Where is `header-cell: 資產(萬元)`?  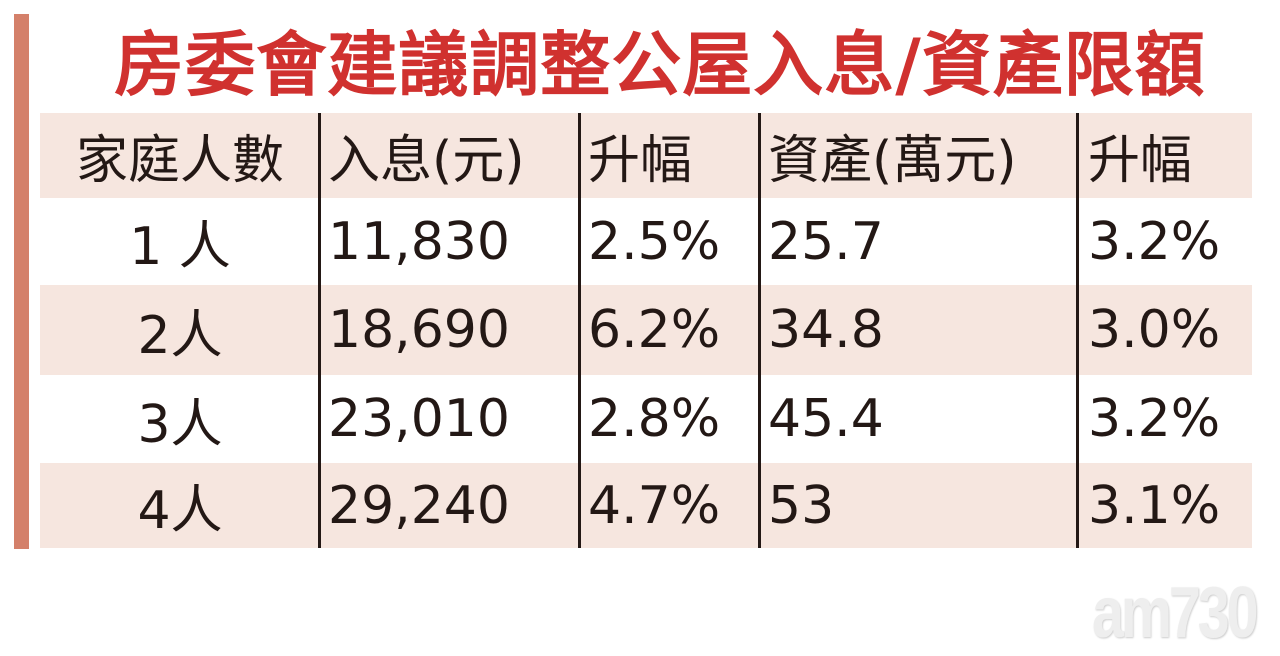
header-cell: 資產(萬元) is located at coordinates (892, 161).